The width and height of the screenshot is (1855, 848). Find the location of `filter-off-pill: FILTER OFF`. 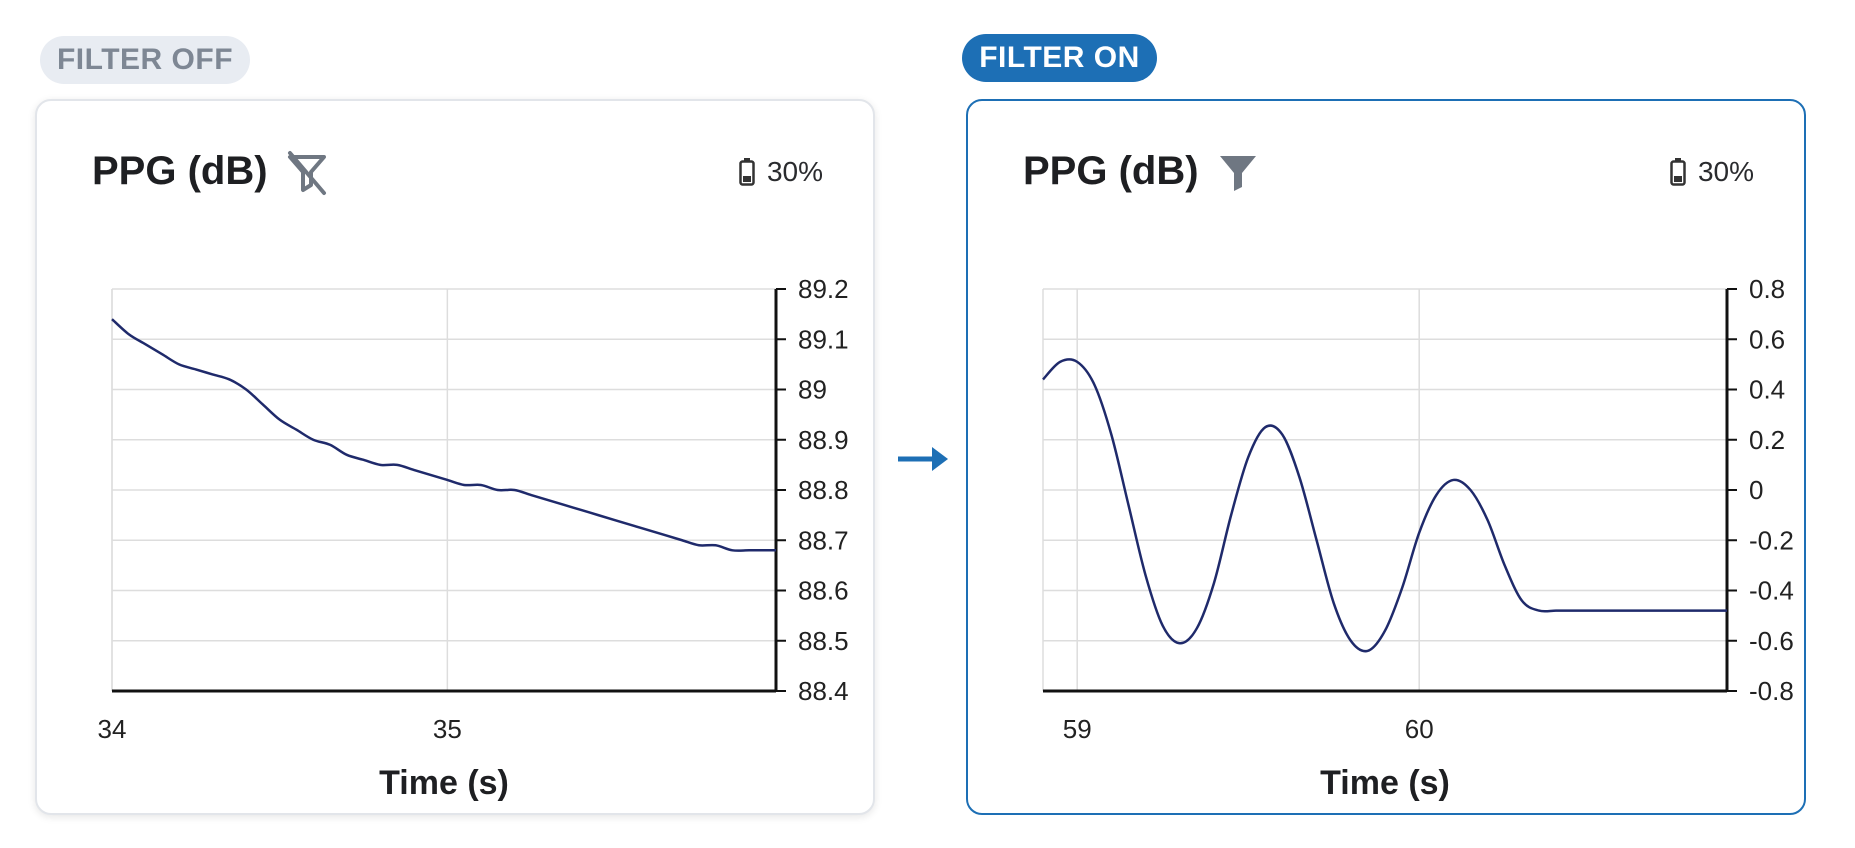

filter-off-pill: FILTER OFF is located at coordinates (145, 60).